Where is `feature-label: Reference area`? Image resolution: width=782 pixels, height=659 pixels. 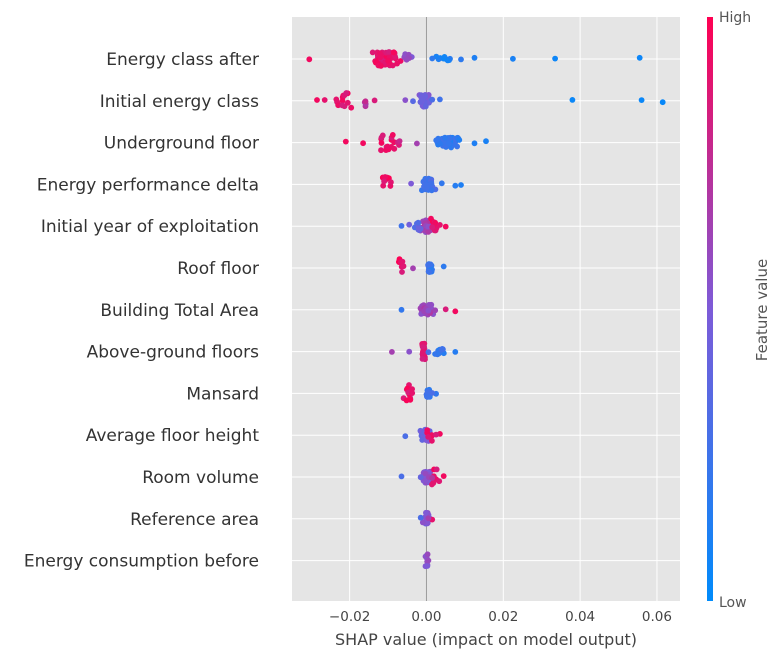
feature-label: Reference area is located at coordinates (194, 520).